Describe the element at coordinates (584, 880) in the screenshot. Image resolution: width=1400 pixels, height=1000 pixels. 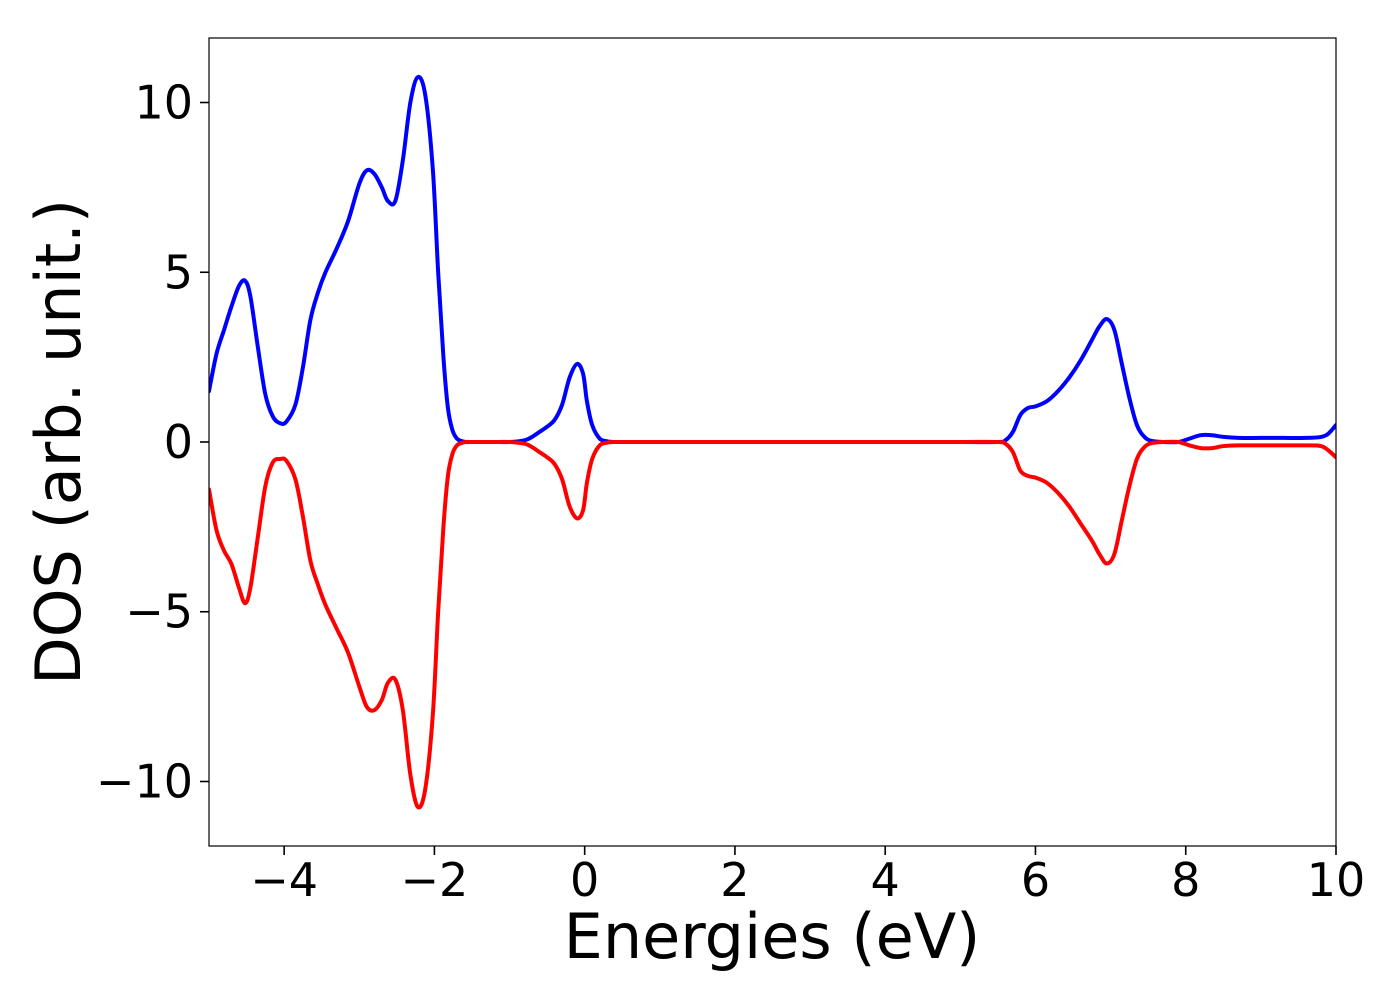
I see `x-tick-label: 0` at that location.